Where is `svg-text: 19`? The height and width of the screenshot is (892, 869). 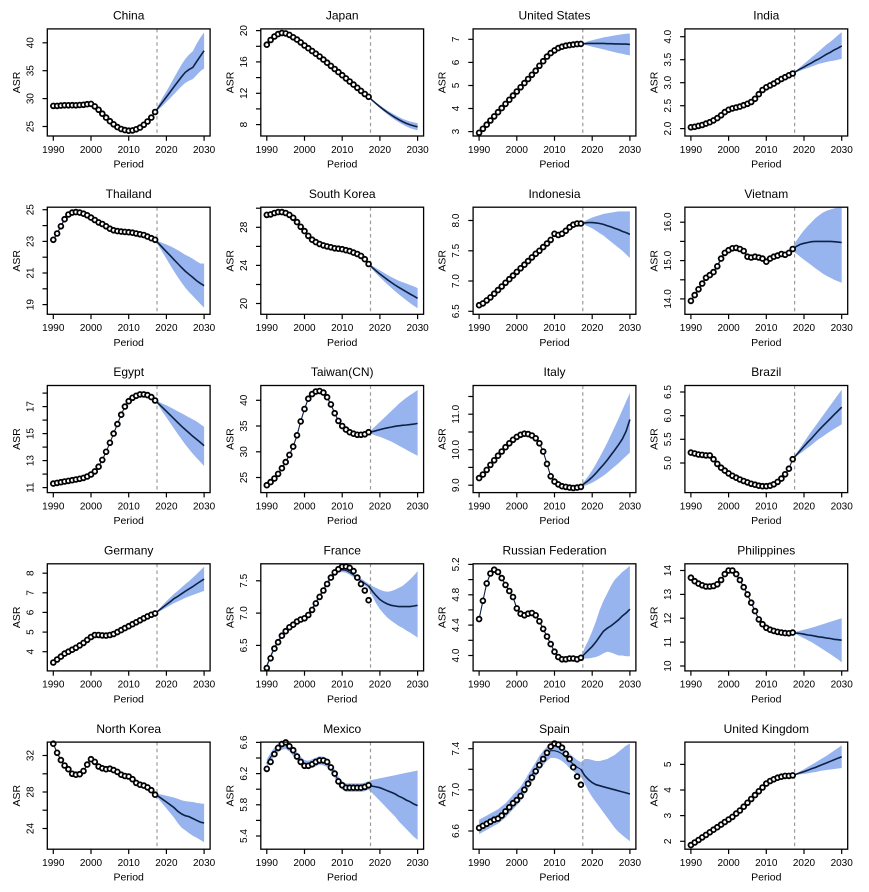
svg-text: 19 is located at coordinates (30, 305).